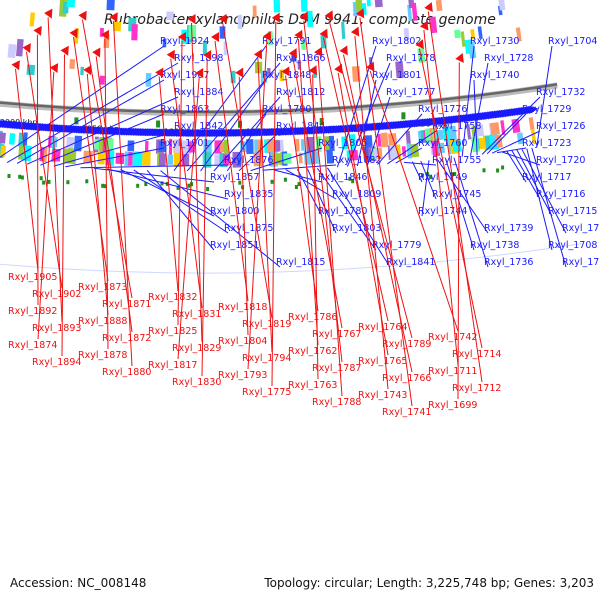 This screenshot has height=600, width=600. I want to click on reverse-gene-label: Rxyl_1892, so click(32, 311).